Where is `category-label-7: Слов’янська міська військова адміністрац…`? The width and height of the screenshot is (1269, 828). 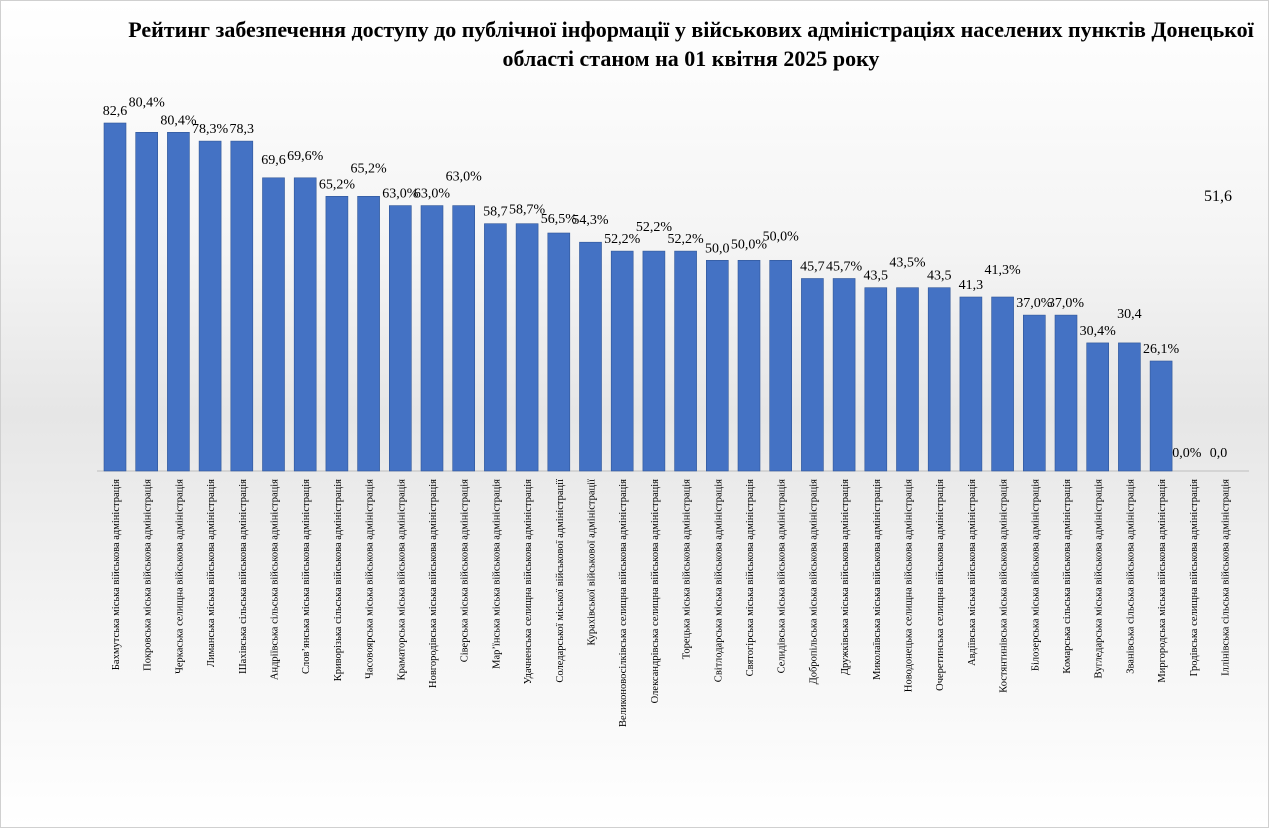 category-label-7: Слов’янська міська військова адміністрац… is located at coordinates (306, 576).